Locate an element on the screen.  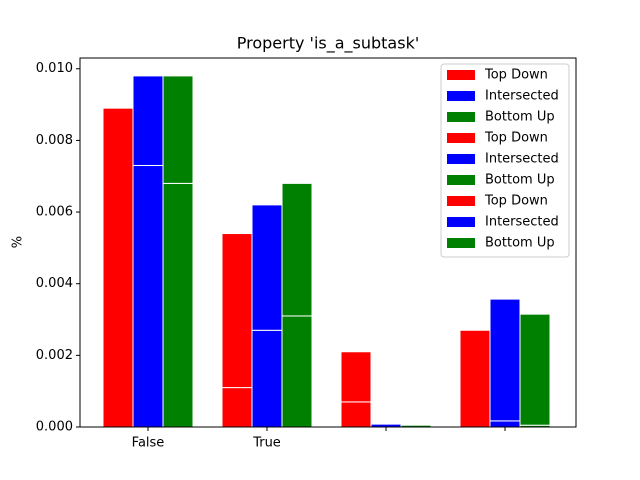
y-tick-label: 0.002 is located at coordinates (54, 355).